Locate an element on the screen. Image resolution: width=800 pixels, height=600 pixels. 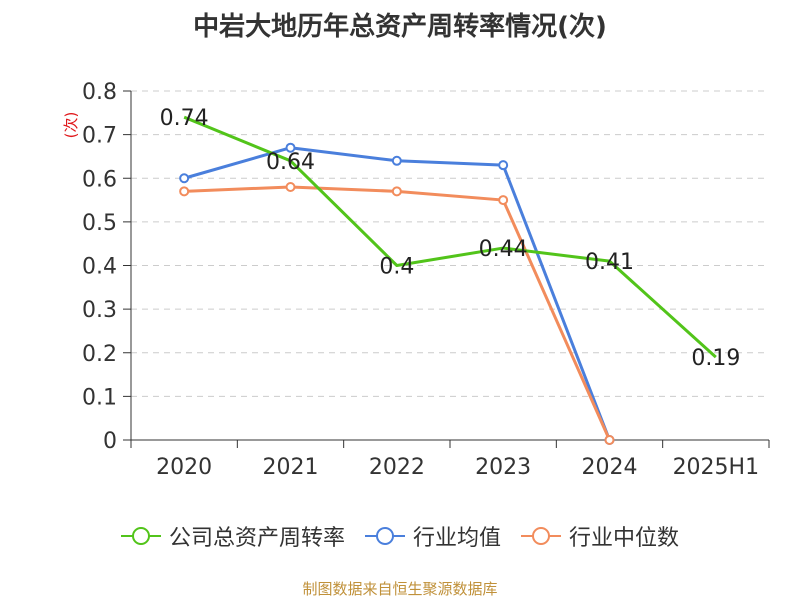
y-tick-label-5: 0.5 is located at coordinates (99, 223).